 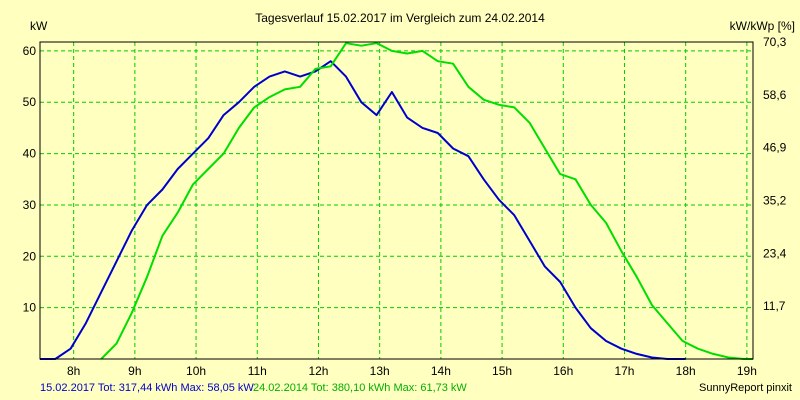 I want to click on footer-series1-stats: 15.02.2017 Tot: 317,44 kWh Max: 58,05 kW, so click(x=147, y=388).